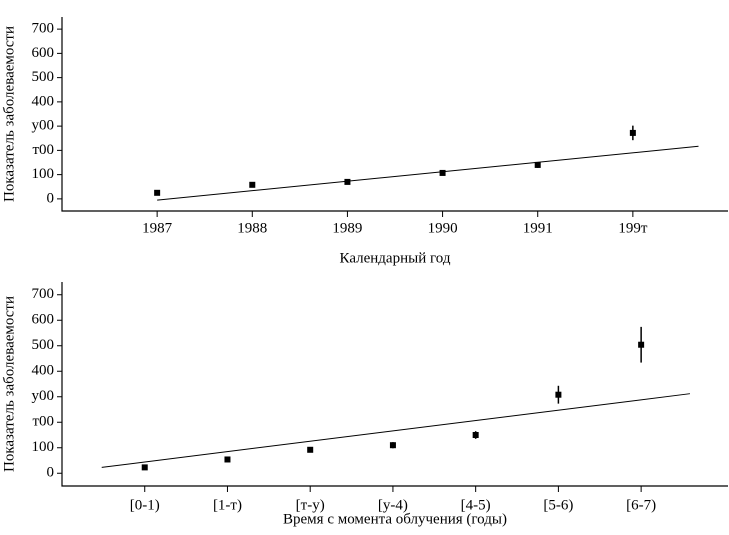  What do you see at coordinates (157, 228) in the screenshot?
I see `x-tick-label: 1987` at bounding box center [157, 228].